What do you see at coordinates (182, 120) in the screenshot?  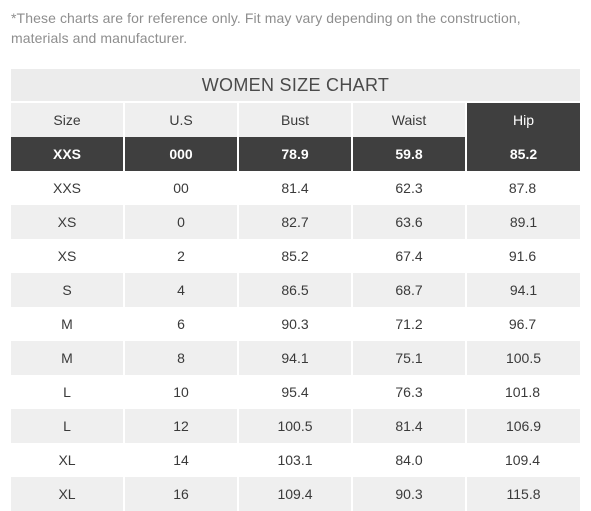 I see `header-us: U.S` at bounding box center [182, 120].